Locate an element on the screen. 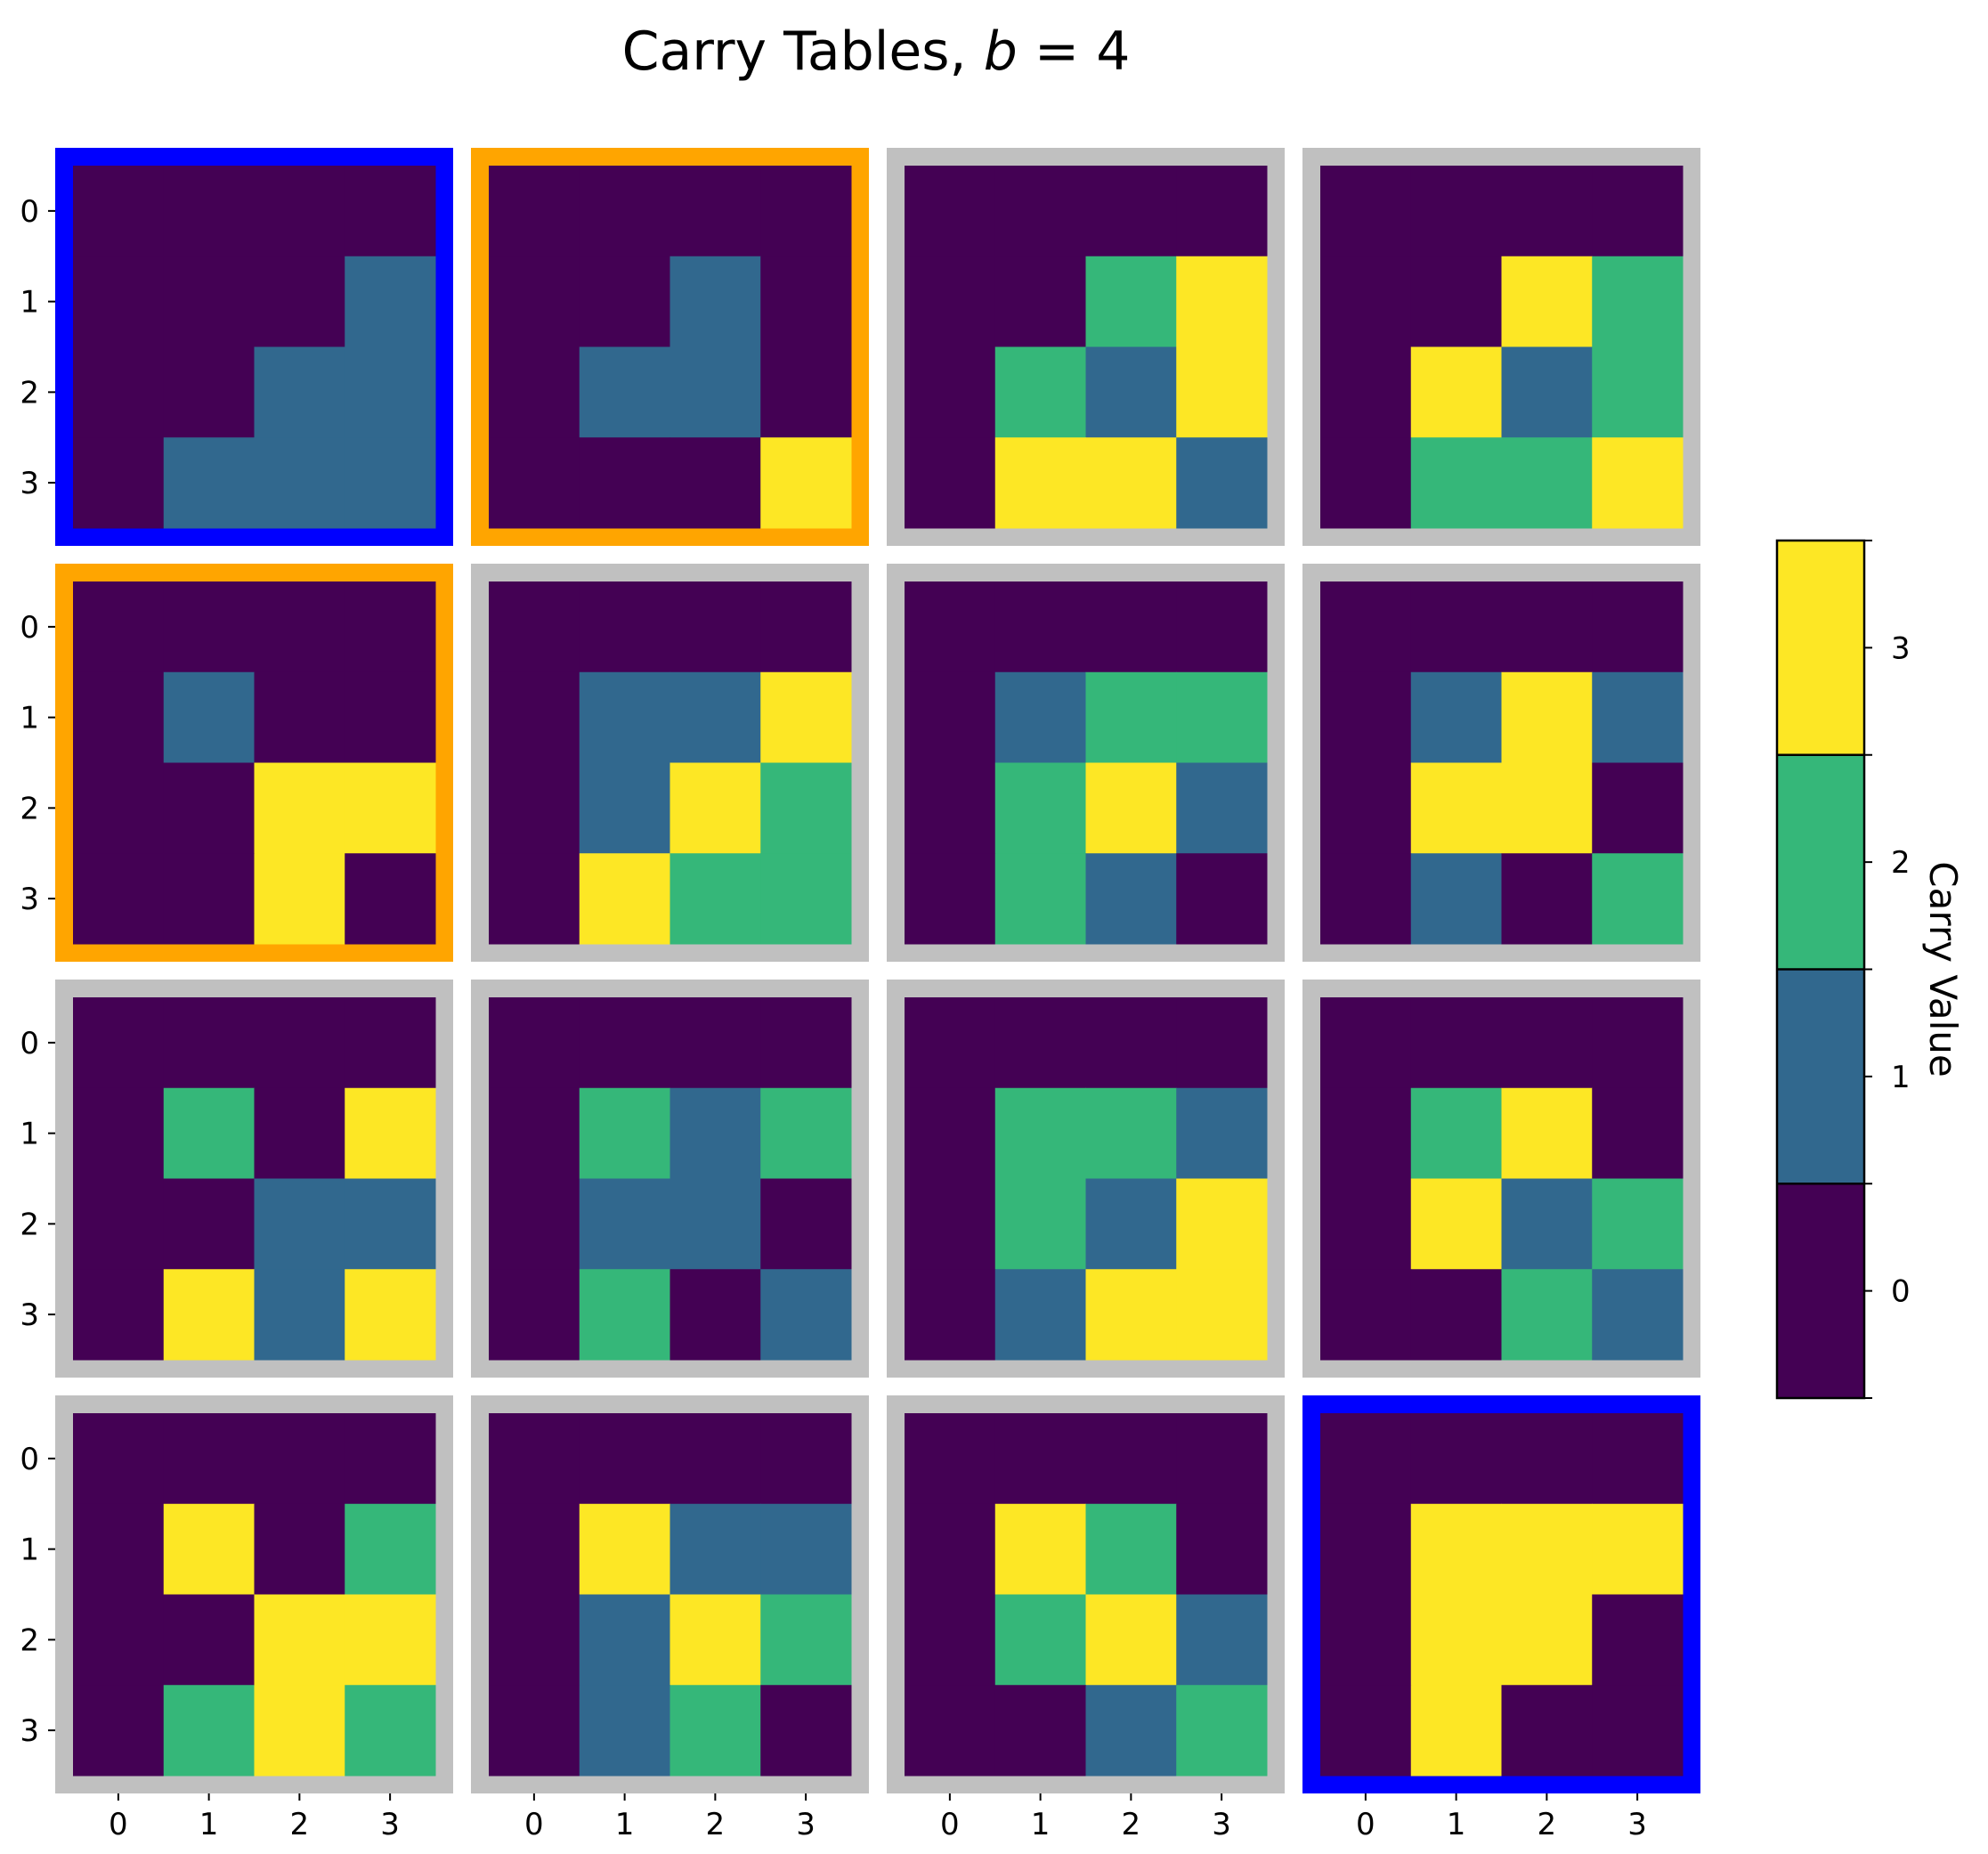  row-tick-label: 3 is located at coordinates (29, 484).